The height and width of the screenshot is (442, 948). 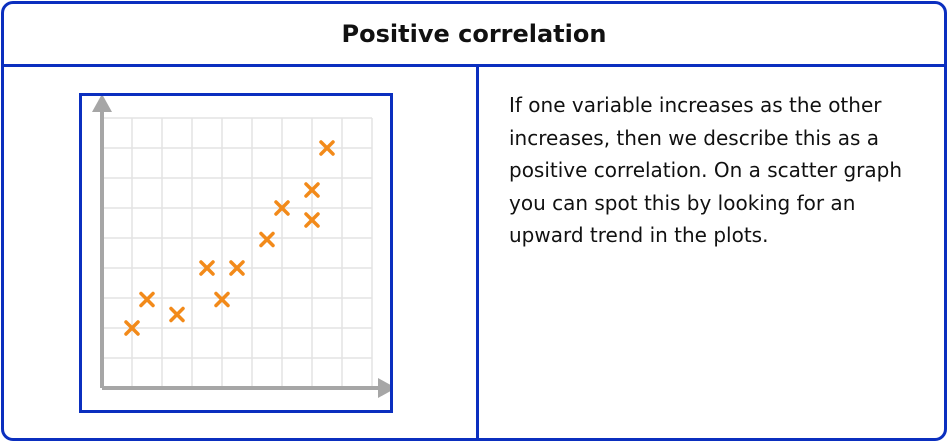 I want to click on x-axis-arrow-icon, so click(x=384, y=388).